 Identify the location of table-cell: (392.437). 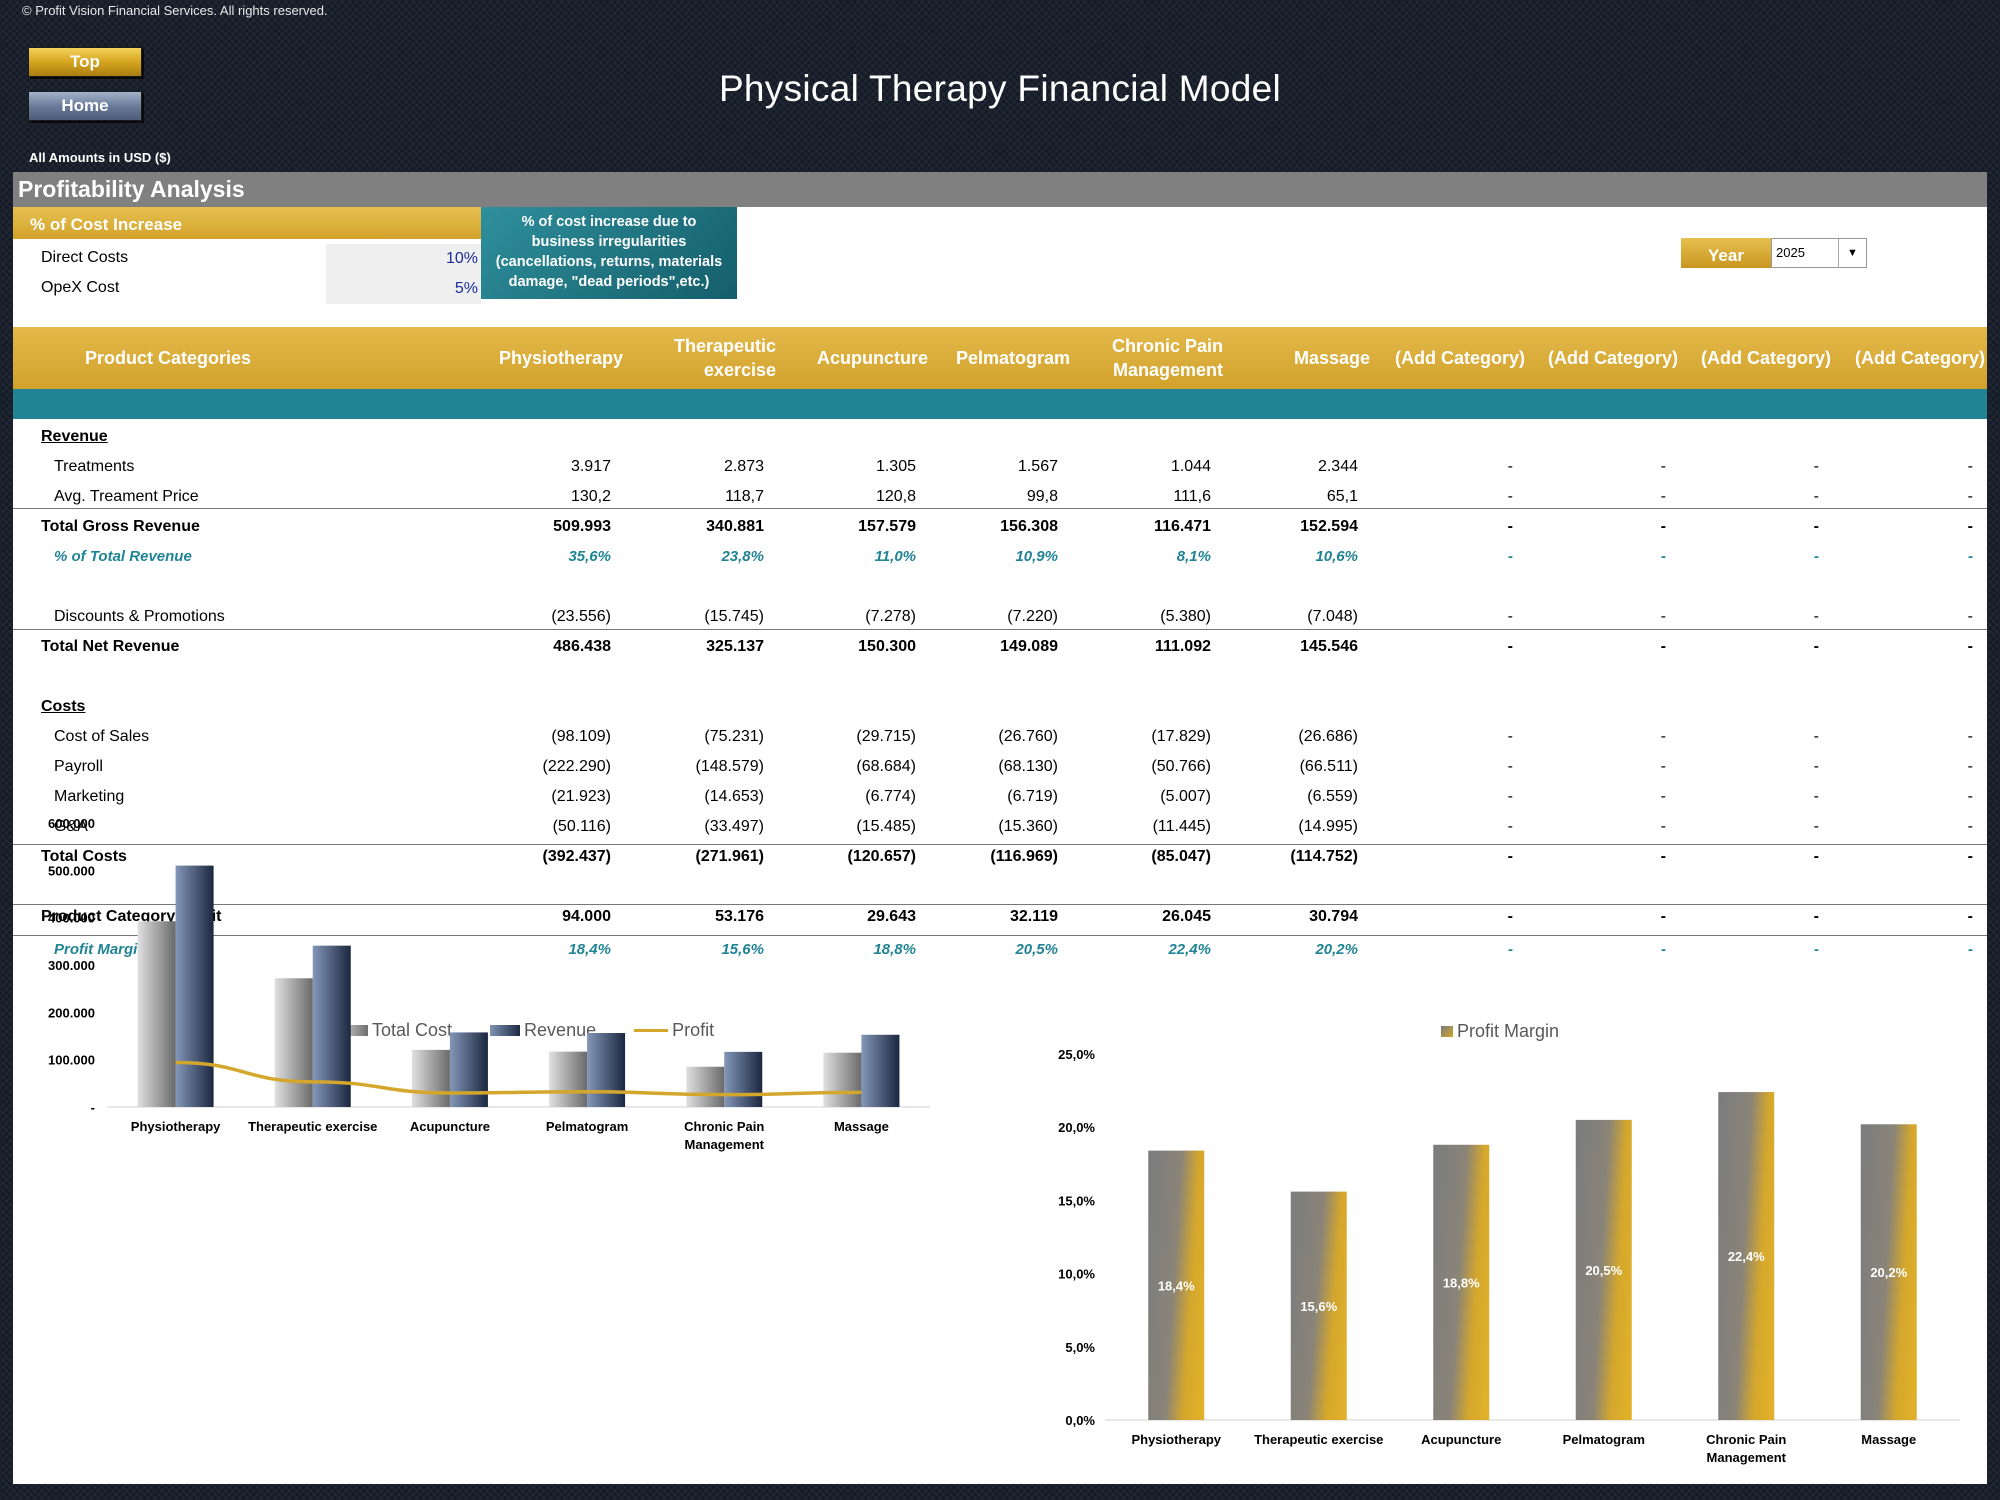
(577, 856).